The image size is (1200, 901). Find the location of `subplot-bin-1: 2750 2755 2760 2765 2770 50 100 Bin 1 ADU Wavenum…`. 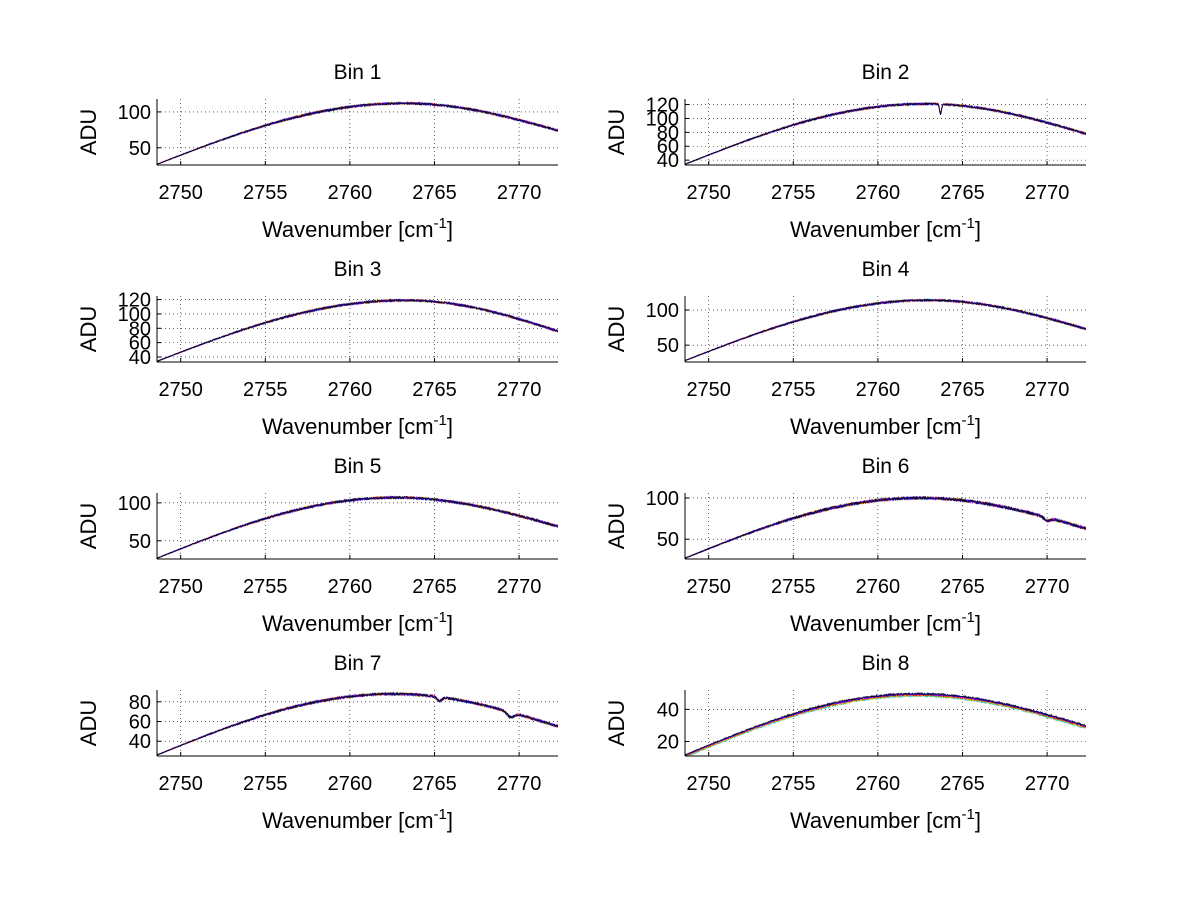

subplot-bin-1: 2750 2755 2760 2765 2770 50 100 Bin 1 ADU Wavenum… is located at coordinates (317, 151).